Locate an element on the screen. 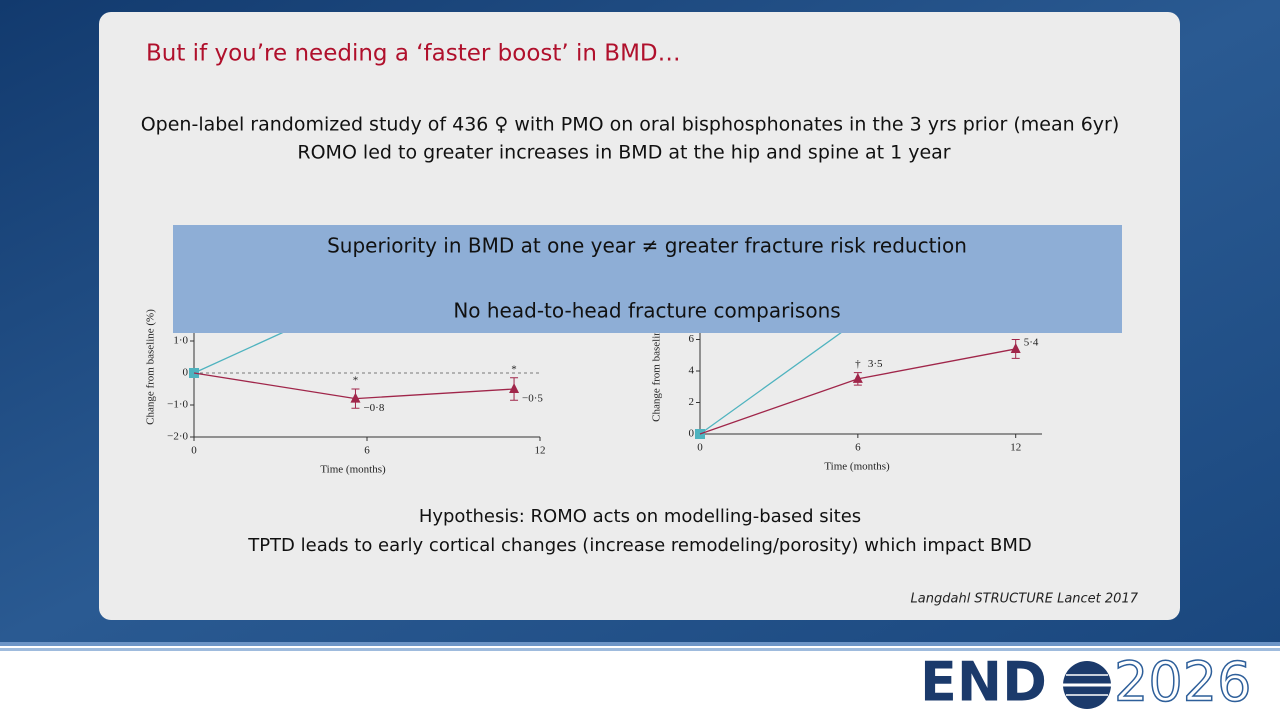 This screenshot has height=724, width=1280. y-tick-label: 6 is located at coordinates (692, 339).